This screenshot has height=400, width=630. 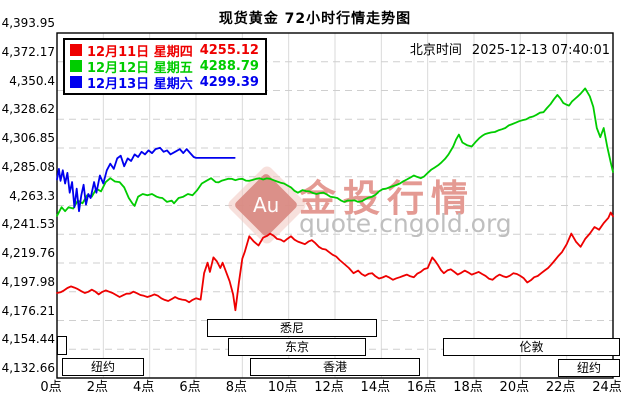 I want to click on x-axis-label: 0点, so click(x=51, y=387).